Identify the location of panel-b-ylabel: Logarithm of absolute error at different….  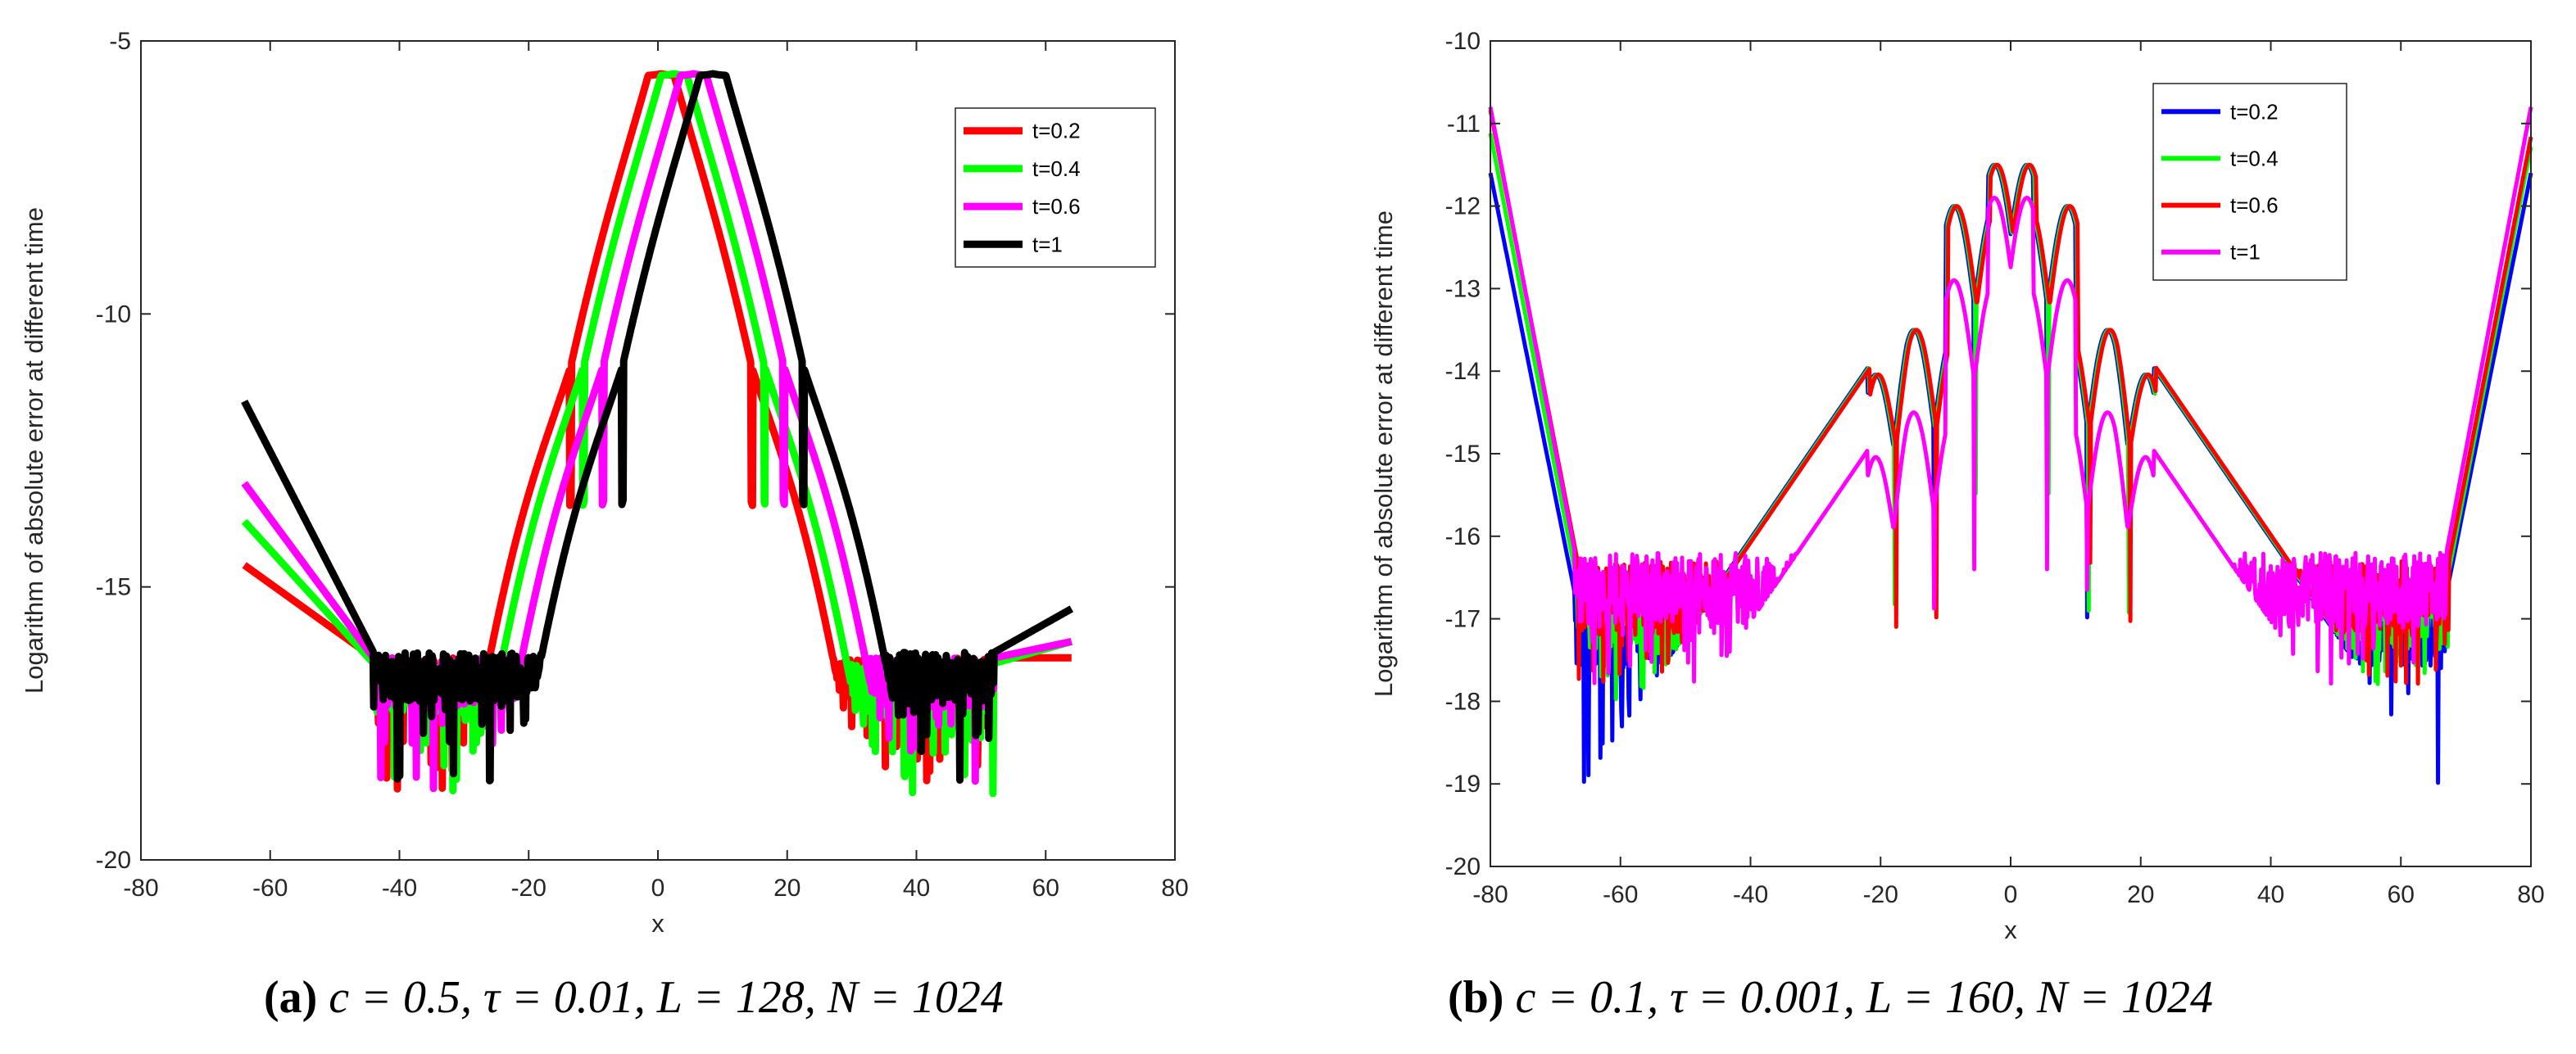
(1383, 453).